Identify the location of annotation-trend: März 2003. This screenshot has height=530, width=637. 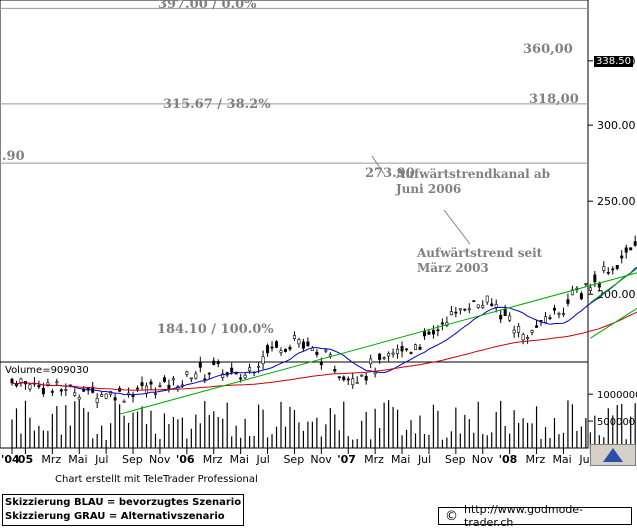
(453, 268).